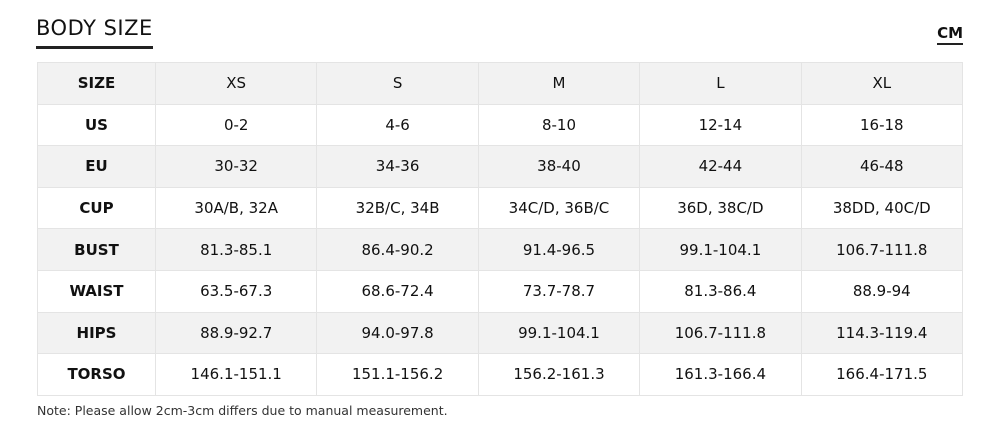 This screenshot has height=440, width=1000. What do you see at coordinates (882, 208) in the screenshot?
I see `cell: 38DD, 40C/D` at bounding box center [882, 208].